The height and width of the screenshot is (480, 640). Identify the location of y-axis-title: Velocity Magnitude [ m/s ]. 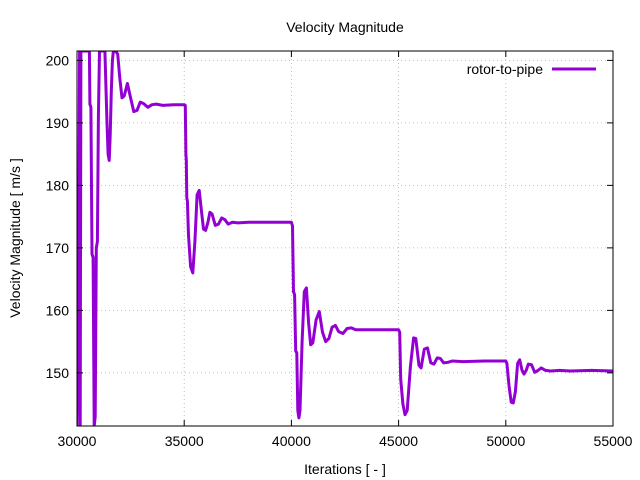
(15, 238).